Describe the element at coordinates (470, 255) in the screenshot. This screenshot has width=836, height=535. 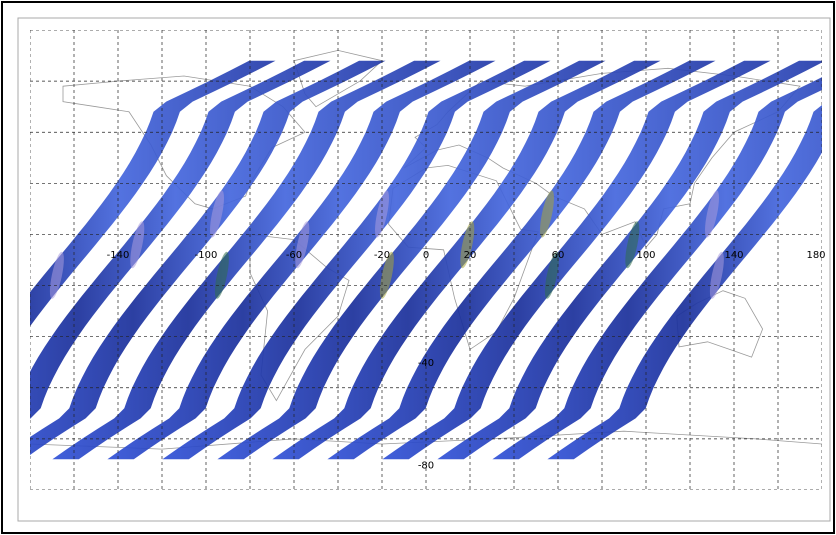
I see `lon-label: 20` at that location.